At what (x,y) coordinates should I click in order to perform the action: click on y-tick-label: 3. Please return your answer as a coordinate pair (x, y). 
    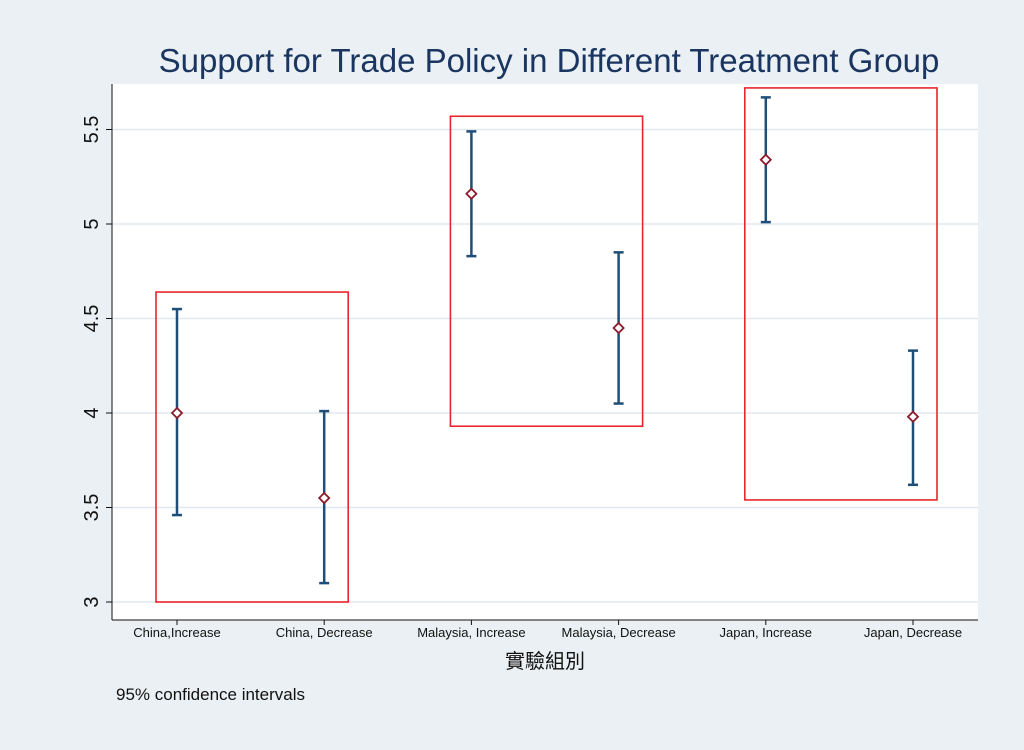
    Looking at the image, I should click on (92, 601).